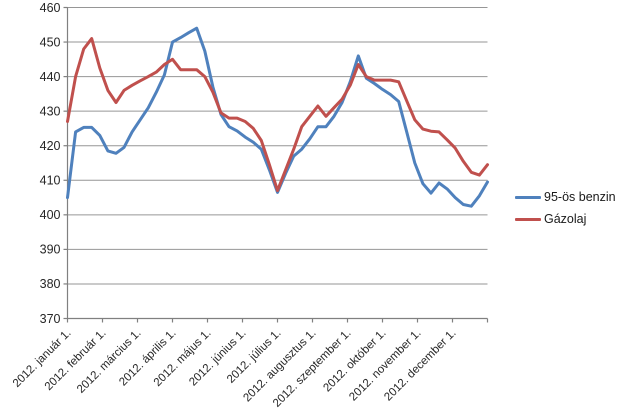  What do you see at coordinates (42, 358) in the screenshot?
I see `x-tick-label: 2012. január 1.` at bounding box center [42, 358].